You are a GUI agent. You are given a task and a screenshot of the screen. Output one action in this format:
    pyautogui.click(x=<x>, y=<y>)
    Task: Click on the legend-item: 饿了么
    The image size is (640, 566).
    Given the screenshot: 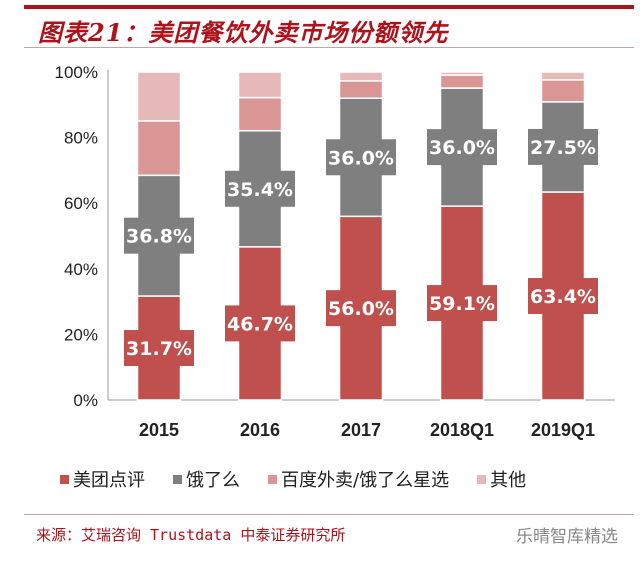 What is the action you would take?
    pyautogui.click(x=206, y=479)
    